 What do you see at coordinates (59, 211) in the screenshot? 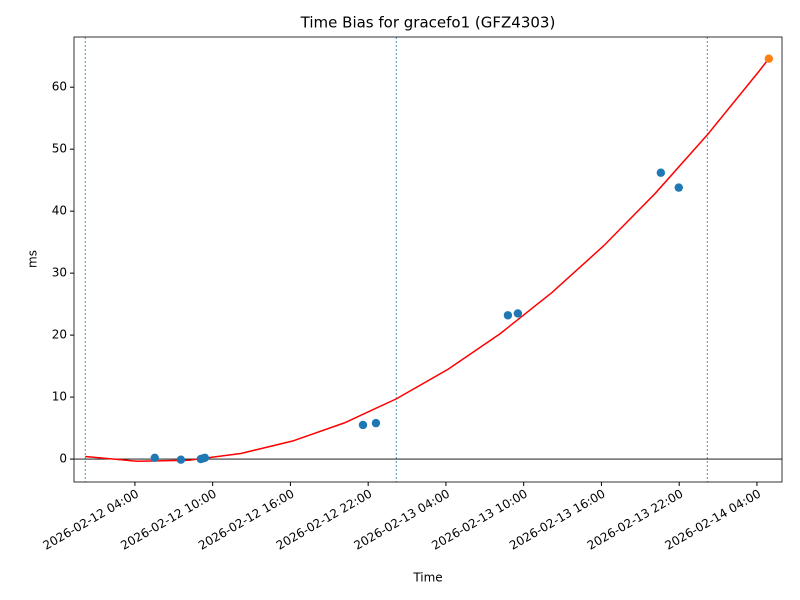
I see `y-tick-label: 40` at bounding box center [59, 211].